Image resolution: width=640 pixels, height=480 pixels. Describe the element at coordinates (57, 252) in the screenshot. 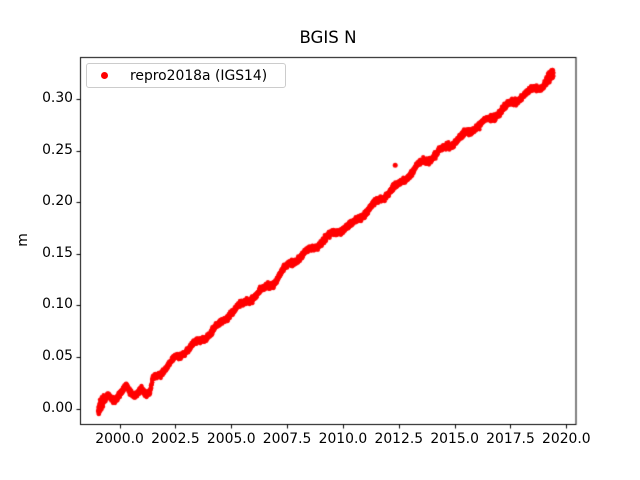

I see `y-tick-label: 0.15` at that location.